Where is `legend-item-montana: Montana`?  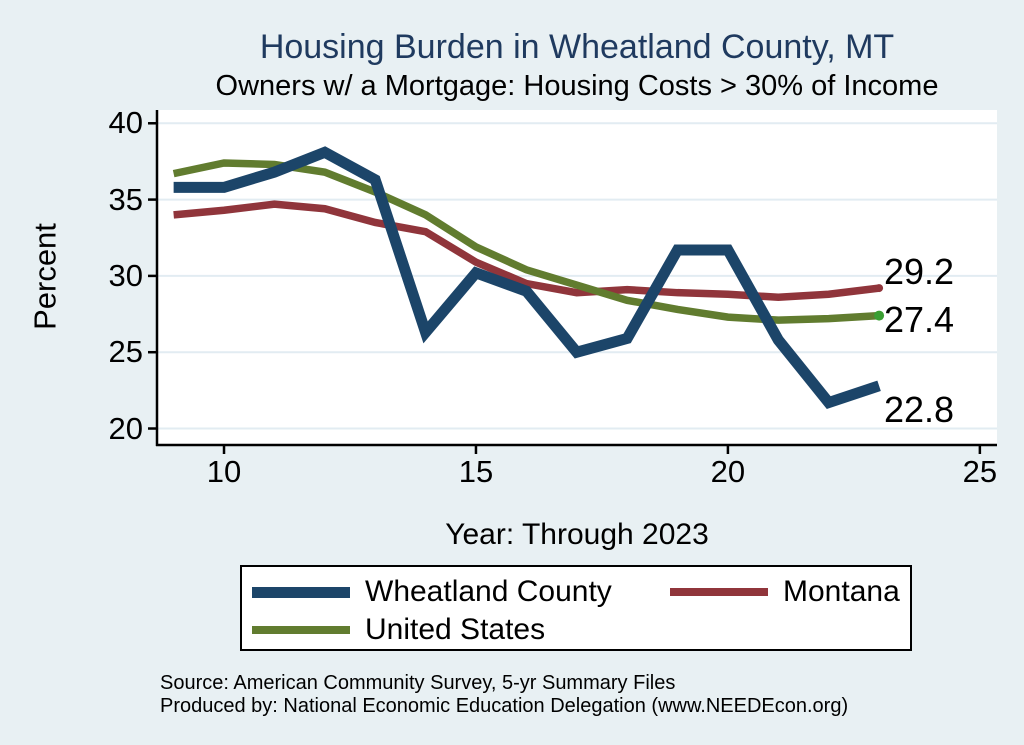
legend-item-montana: Montana is located at coordinates (785, 592).